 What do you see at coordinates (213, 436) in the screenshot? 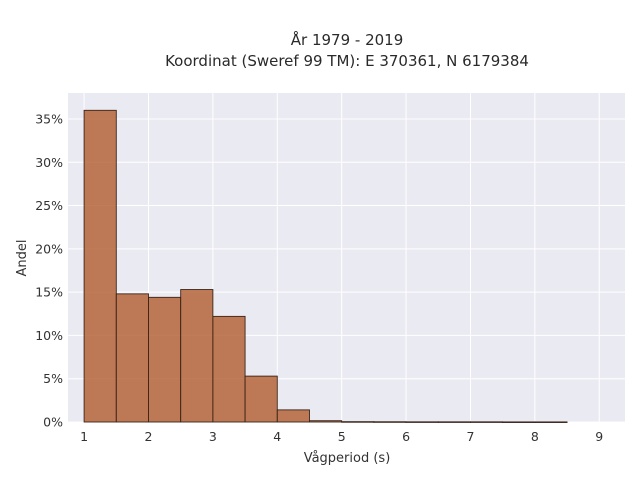
I see `x-tick-label: 3` at bounding box center [213, 436].